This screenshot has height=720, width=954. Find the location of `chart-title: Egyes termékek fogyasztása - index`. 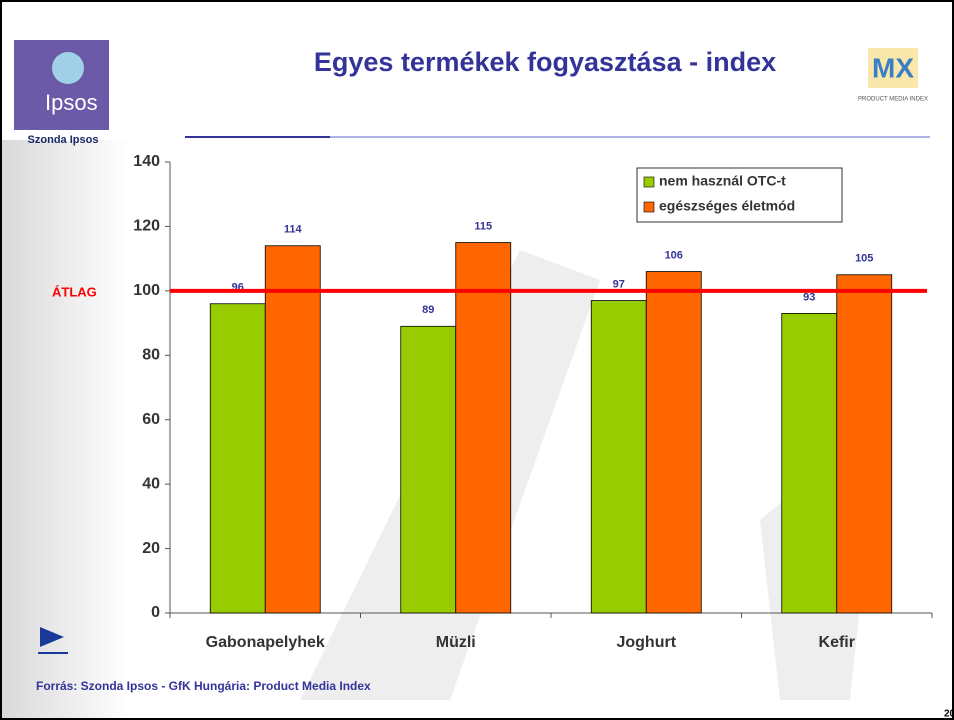

chart-title: Egyes termékek fogyasztása - index is located at coordinates (545, 62).